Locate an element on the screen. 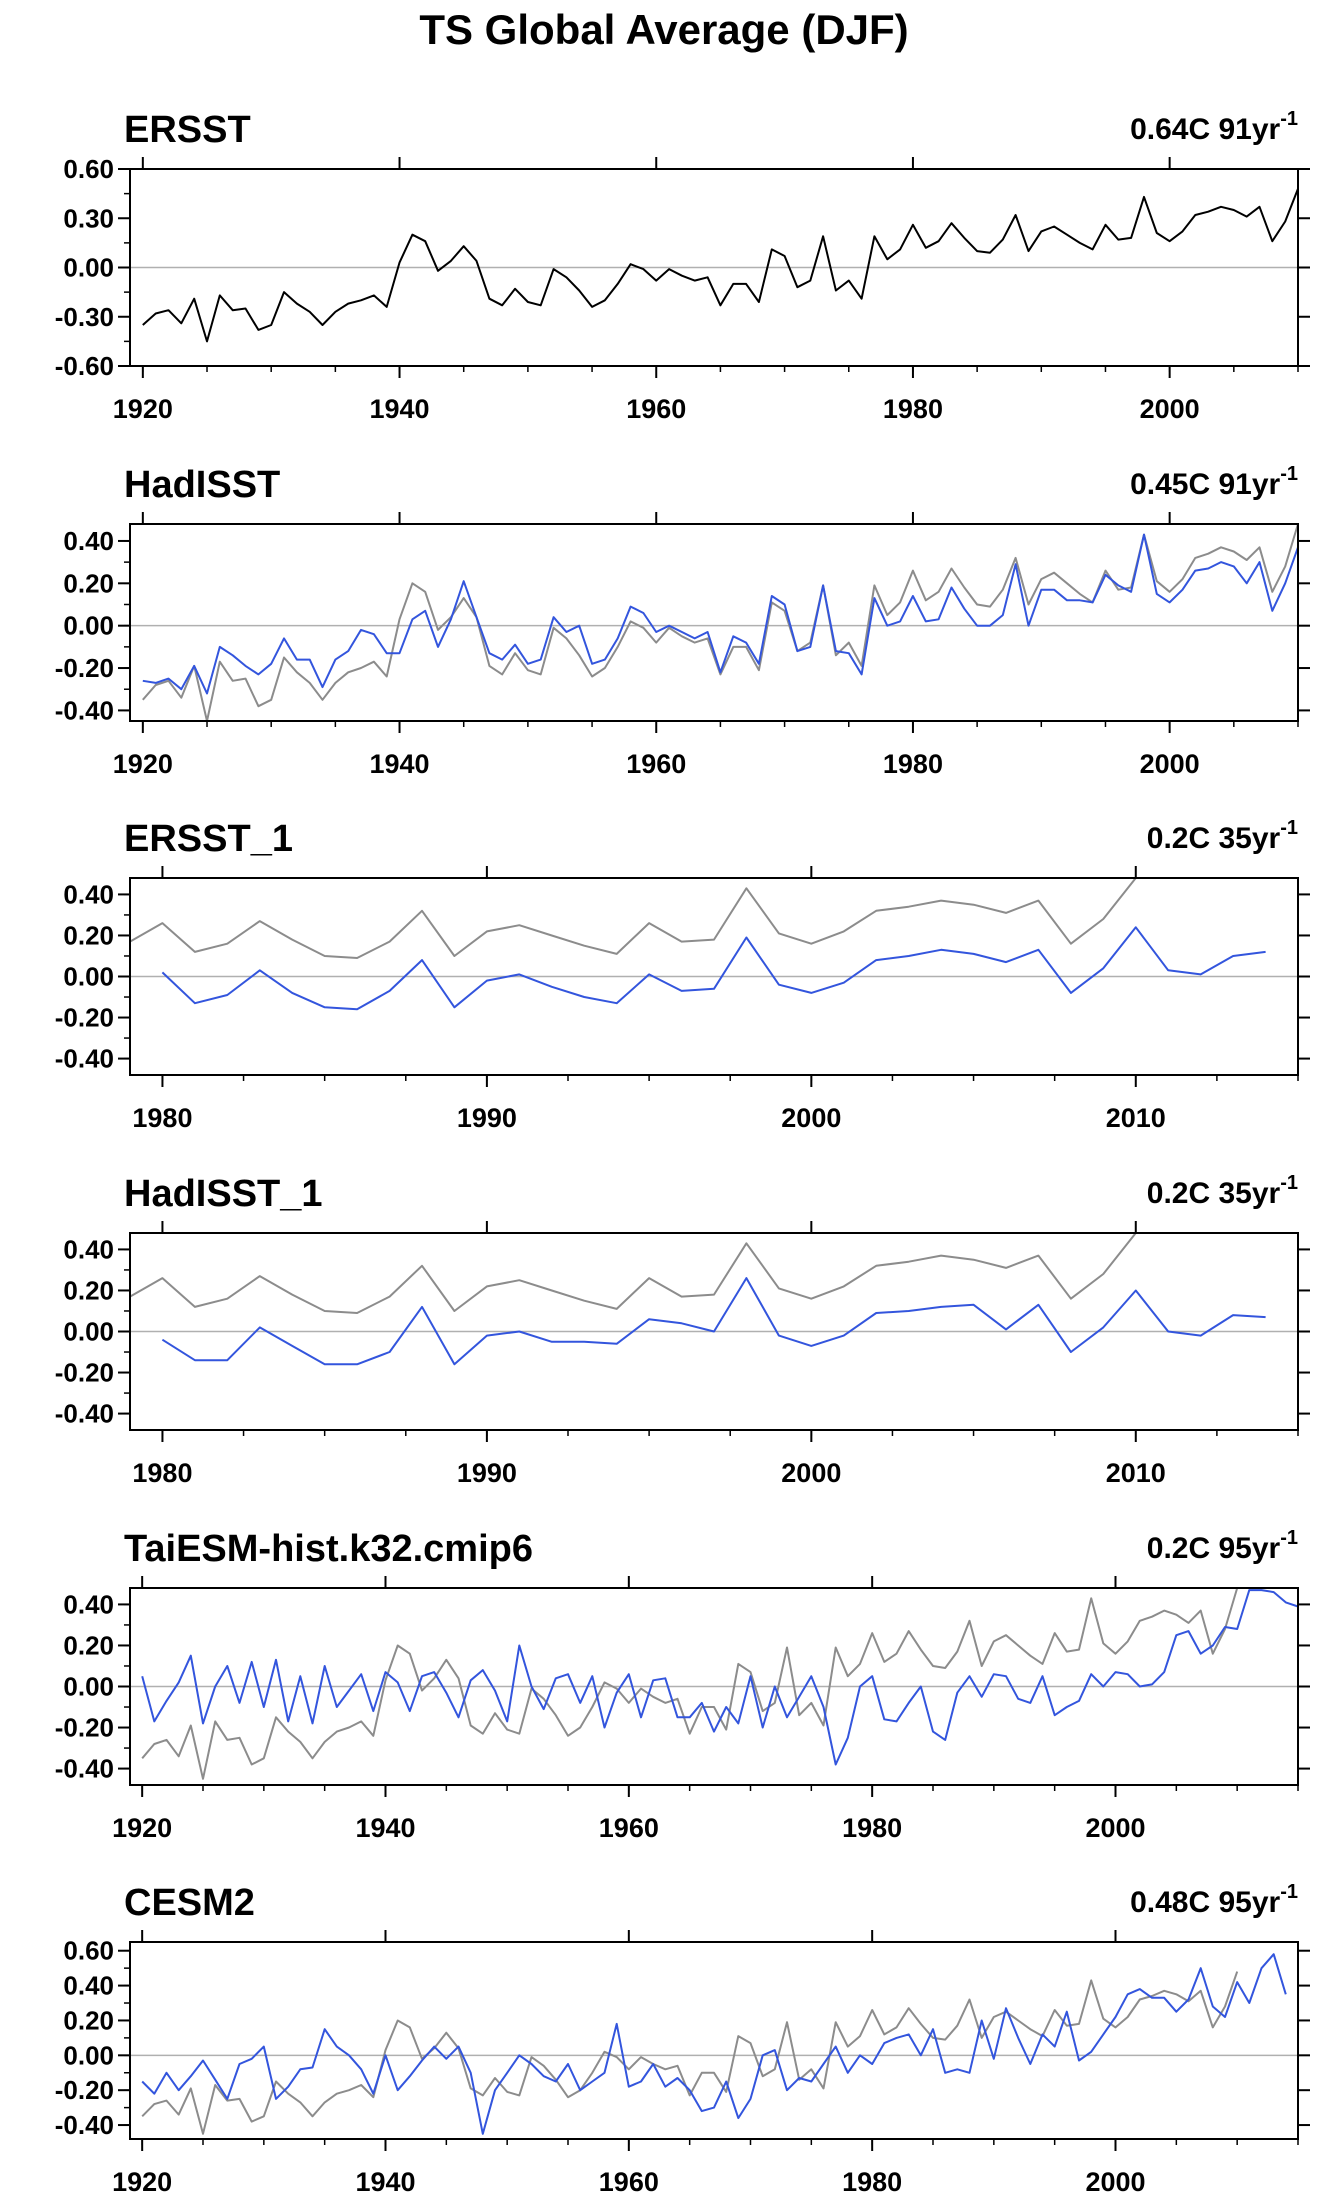 This screenshot has width=1328, height=2212. y-tick-label: -0.60 is located at coordinates (84, 366).